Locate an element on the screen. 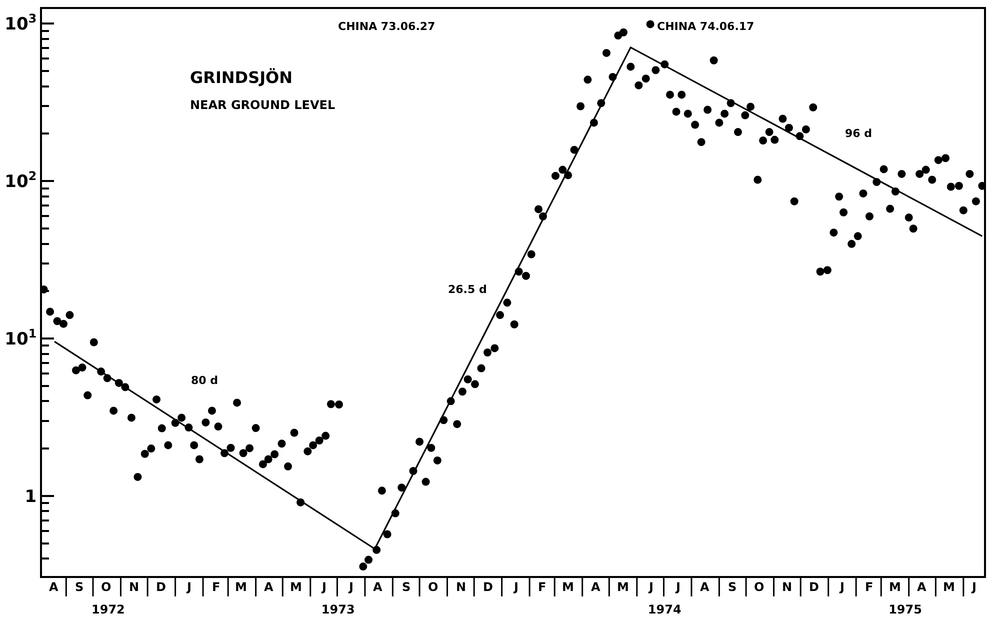 This screenshot has width=988, height=619. y-tick-label: 1 is located at coordinates (30, 496).